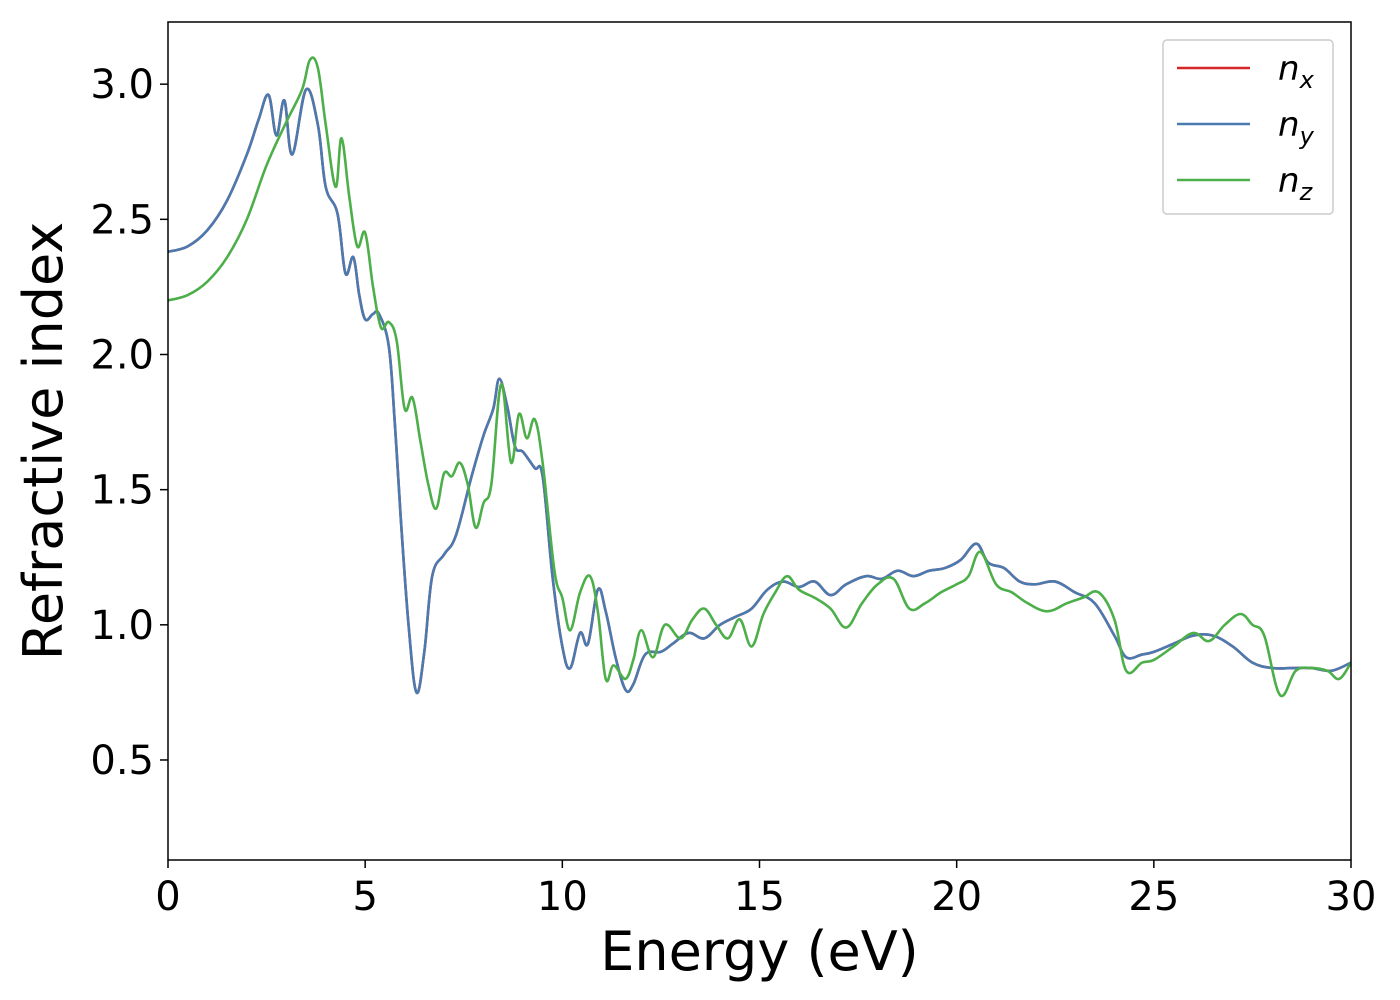 This screenshot has width=1400, height=1000. What do you see at coordinates (562, 897) in the screenshot?
I see `x-tick-label: 10` at bounding box center [562, 897].